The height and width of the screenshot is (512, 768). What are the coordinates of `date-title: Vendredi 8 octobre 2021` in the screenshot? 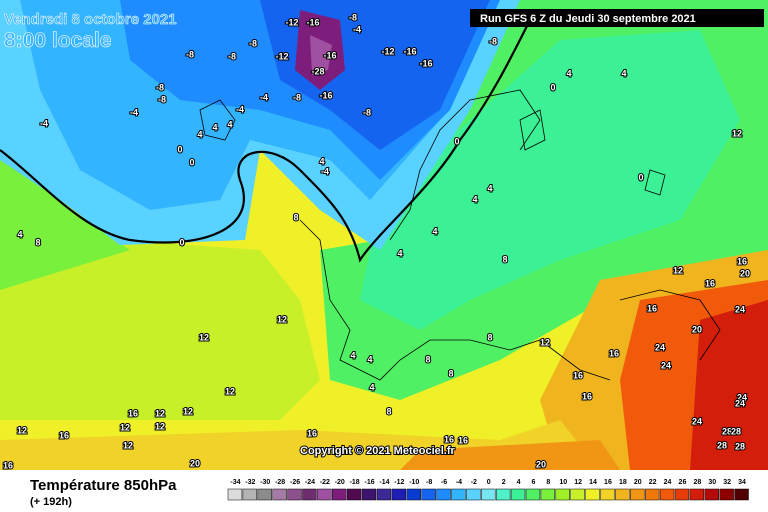 It's located at (90, 19).